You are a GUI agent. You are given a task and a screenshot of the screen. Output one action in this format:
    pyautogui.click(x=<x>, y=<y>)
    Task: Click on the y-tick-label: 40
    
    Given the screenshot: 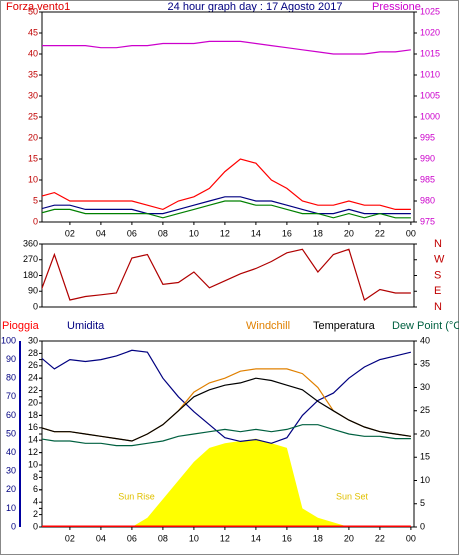 What is the action you would take?
    pyautogui.click(x=11, y=452)
    